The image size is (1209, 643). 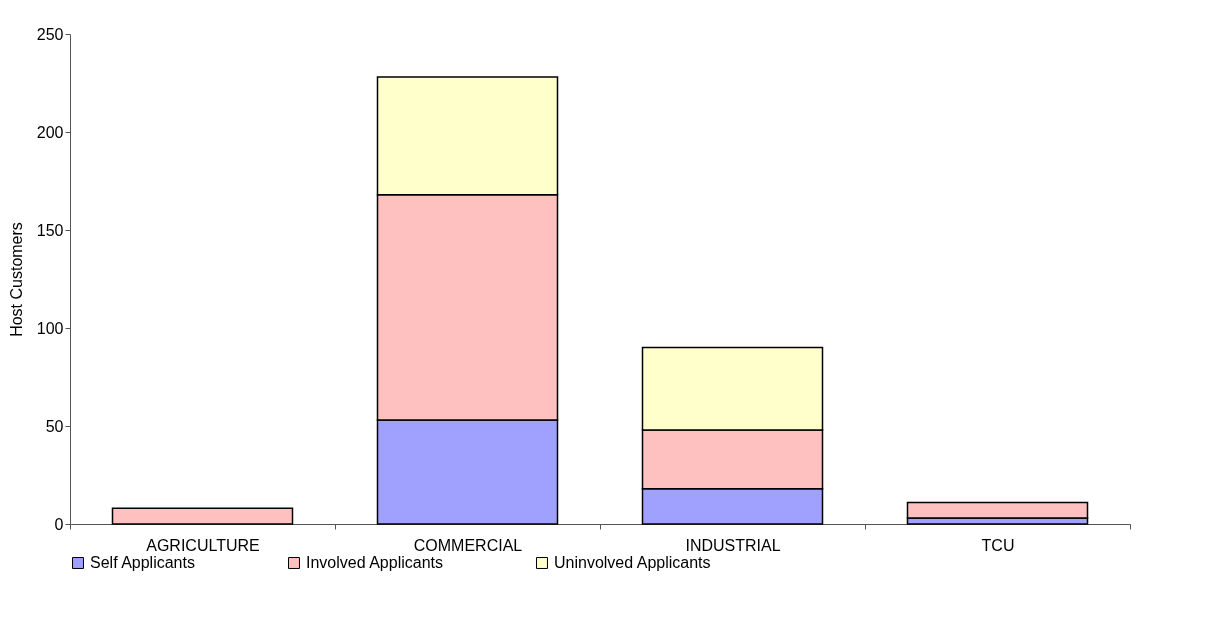 What do you see at coordinates (50, 230) in the screenshot?
I see `y-tick-label: 150` at bounding box center [50, 230].